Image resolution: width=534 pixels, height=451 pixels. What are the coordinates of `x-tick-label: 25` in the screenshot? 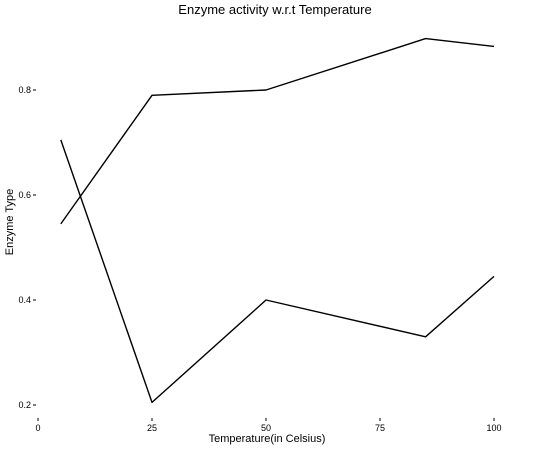 It's located at (152, 428).